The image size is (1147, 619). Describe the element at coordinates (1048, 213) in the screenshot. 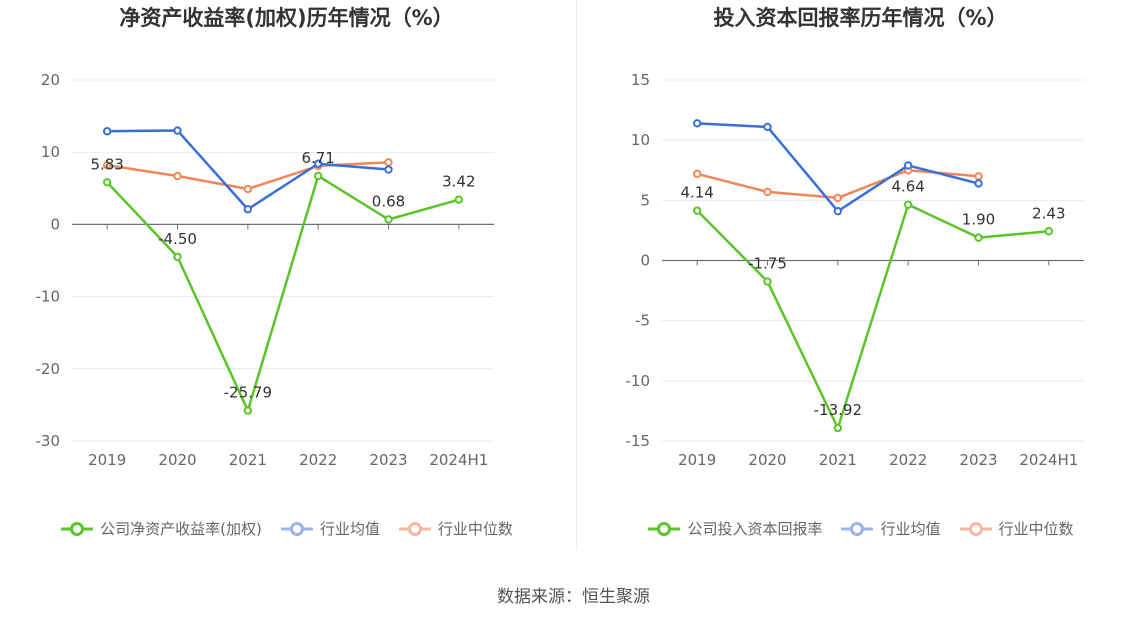

I see `data-label: 2.43` at that location.